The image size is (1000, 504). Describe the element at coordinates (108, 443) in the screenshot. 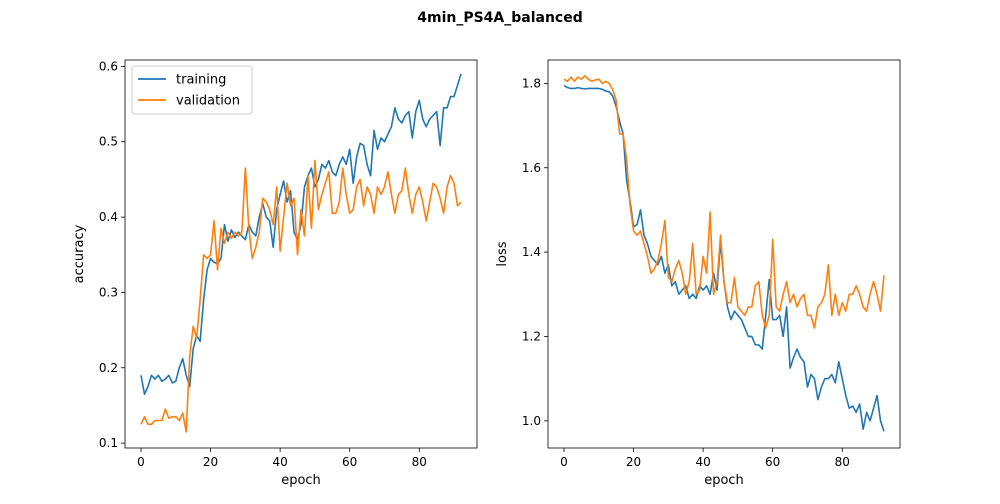

I see `y-tick-label: 0.1` at that location.